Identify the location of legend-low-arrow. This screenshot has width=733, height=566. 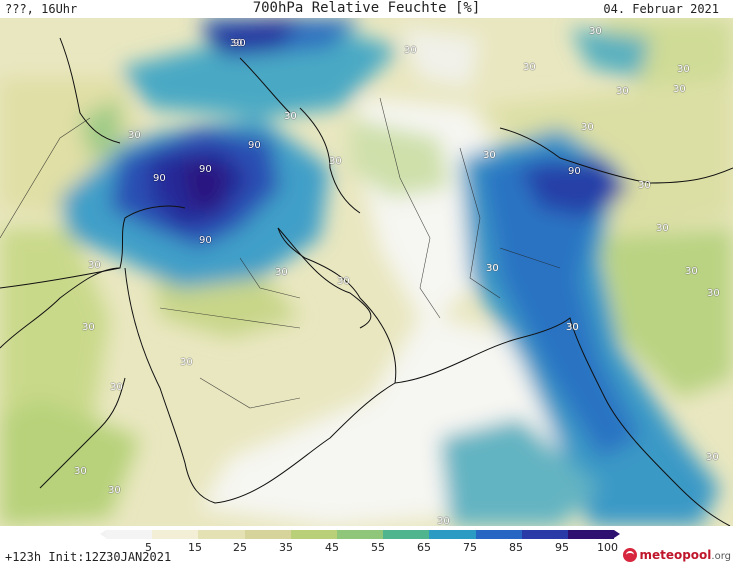
(103, 534).